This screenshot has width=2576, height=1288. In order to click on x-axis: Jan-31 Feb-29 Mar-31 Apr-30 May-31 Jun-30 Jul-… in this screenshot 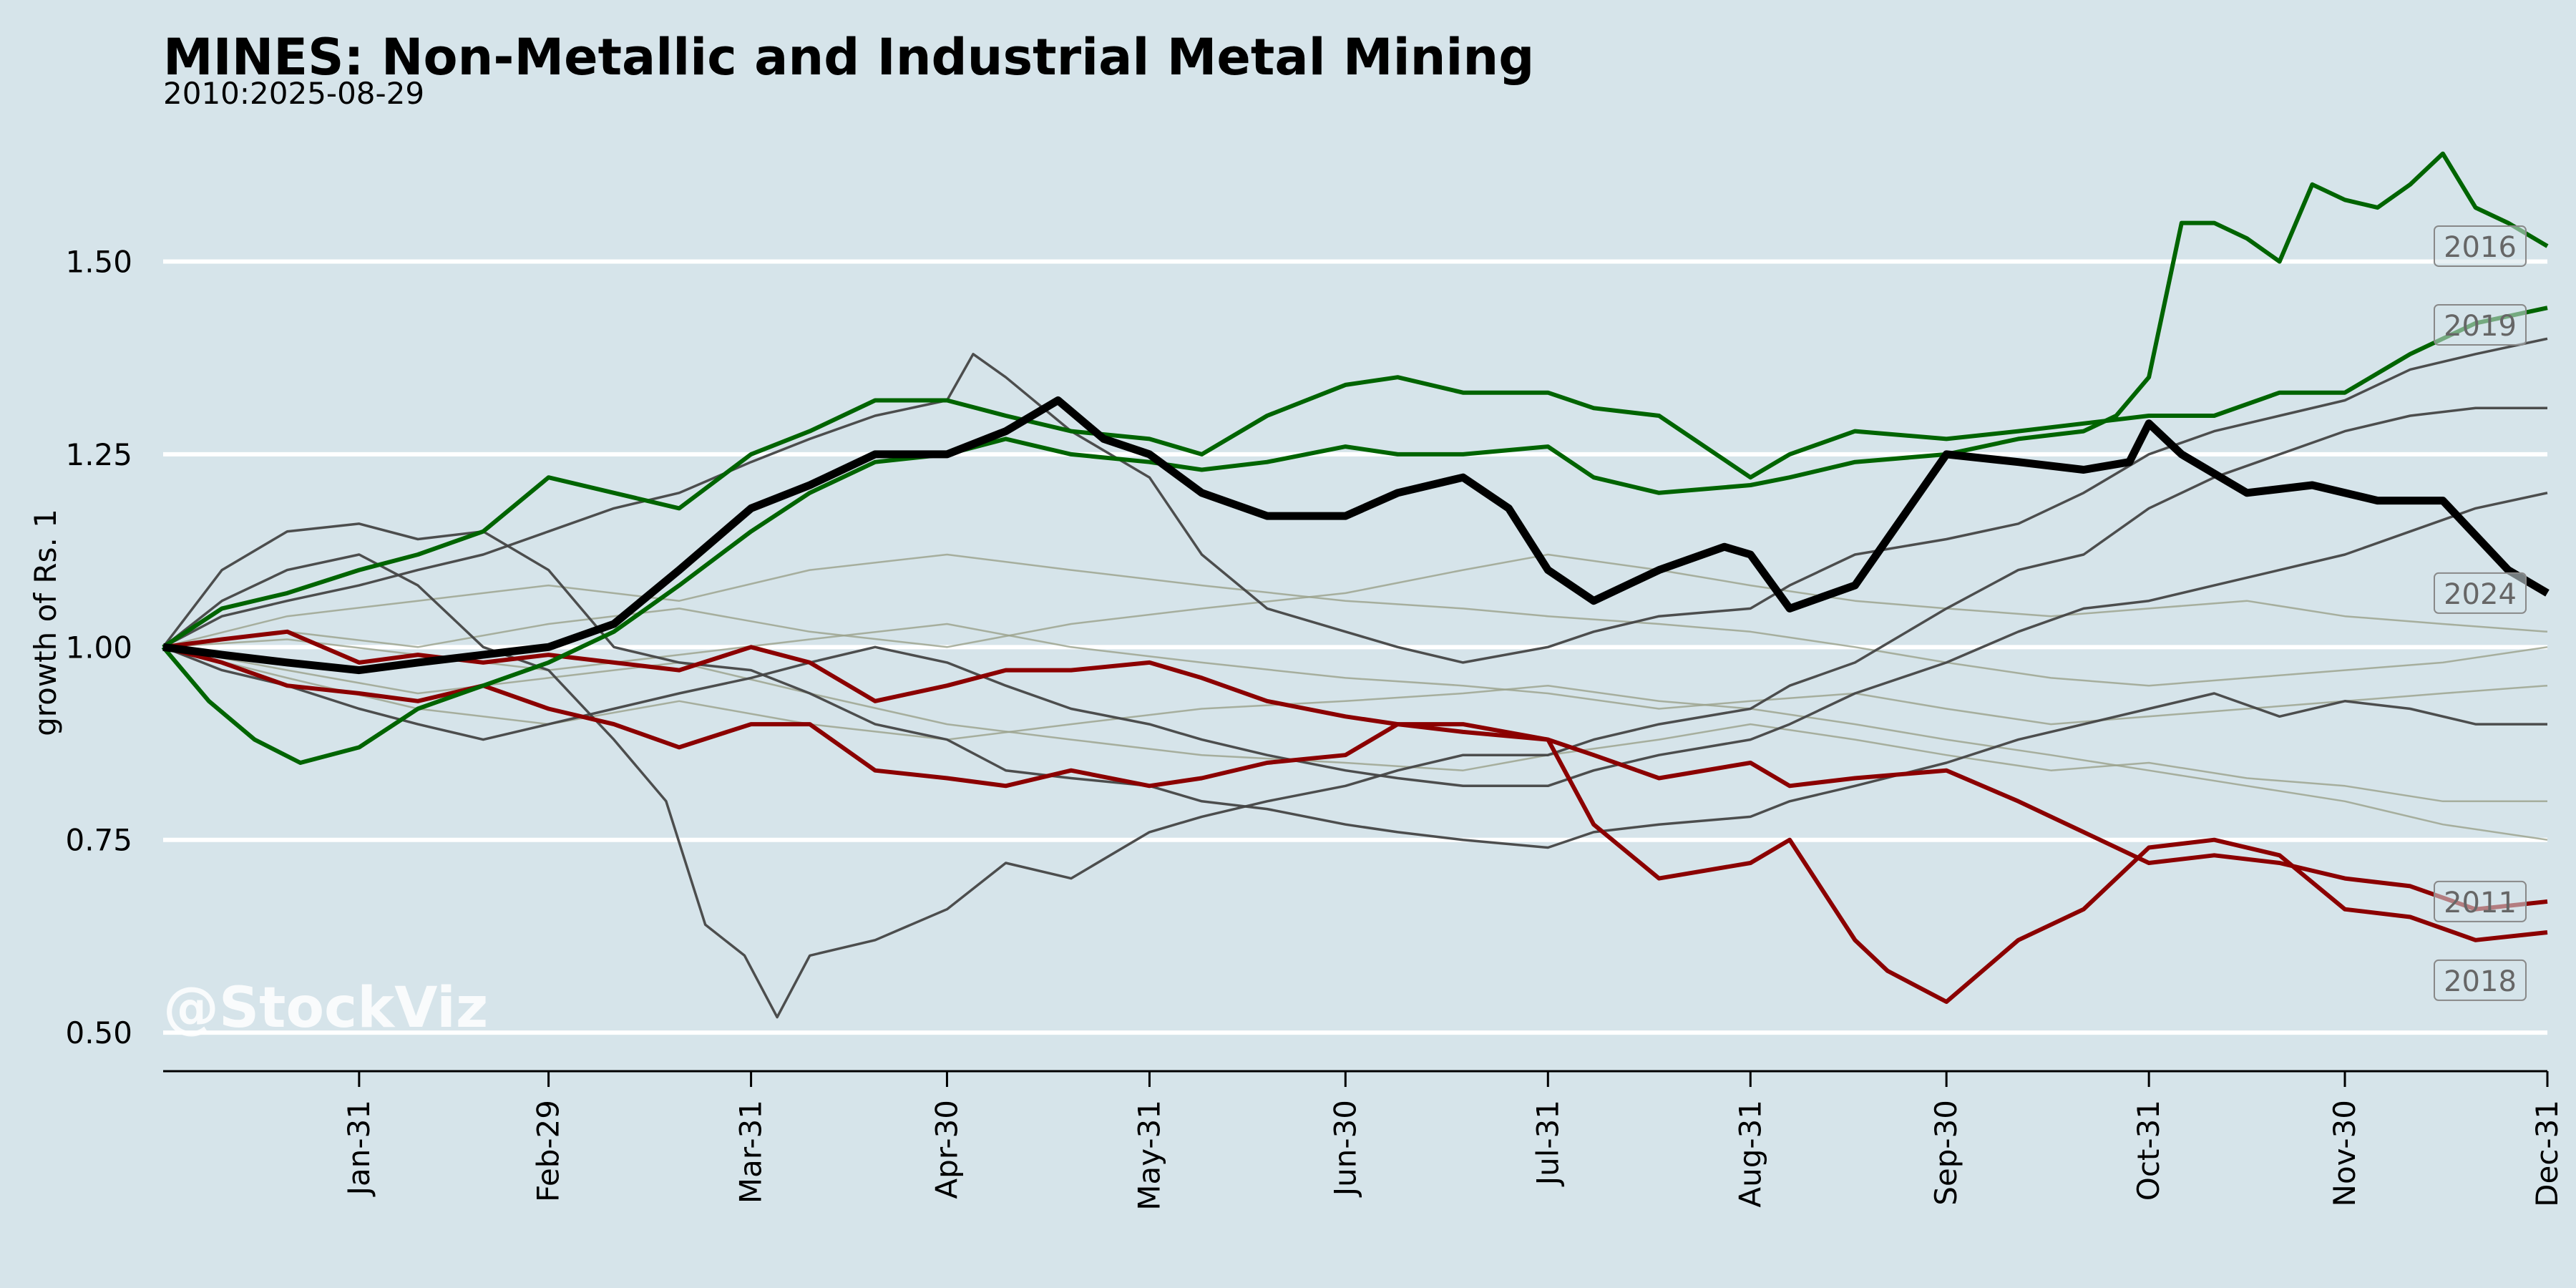, I will do `click(1364, 1140)`.